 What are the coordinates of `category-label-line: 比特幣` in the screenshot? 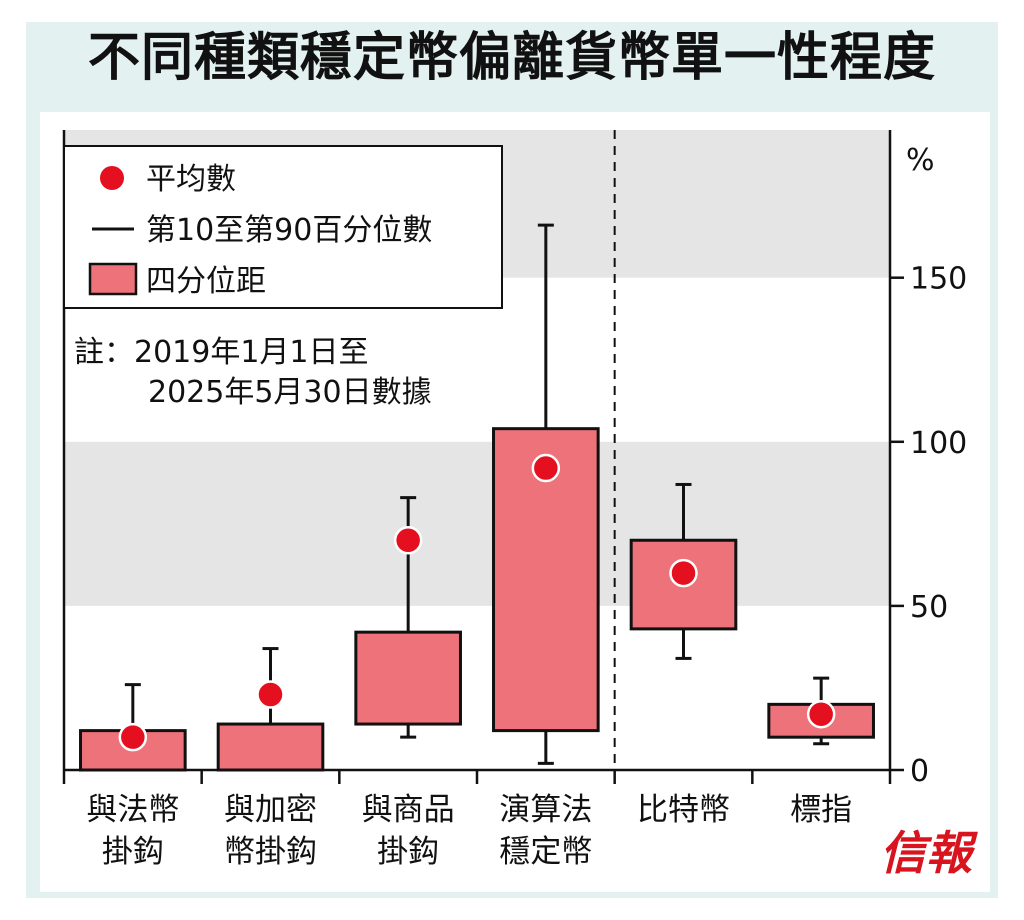 It's located at (683, 810).